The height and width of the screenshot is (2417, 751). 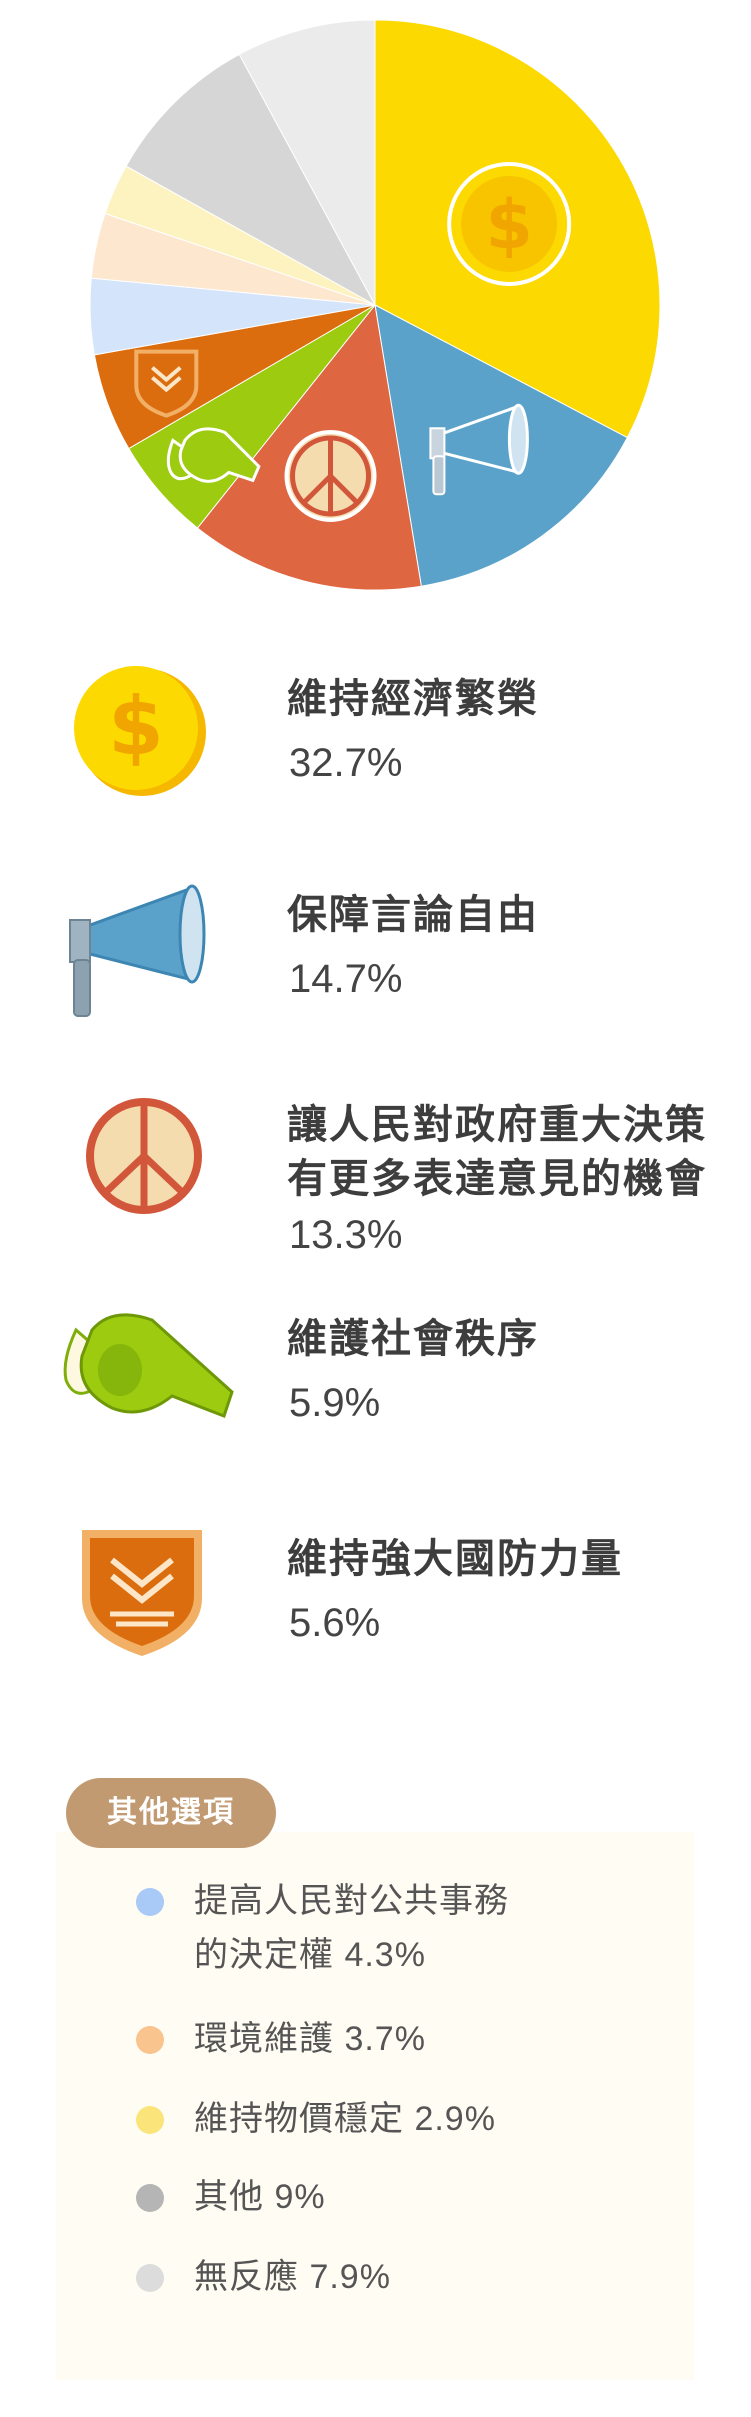 I want to click on legend-label: 讓人民對政府重大決策 有更多表達意見的機會, so click(x=497, y=1152).